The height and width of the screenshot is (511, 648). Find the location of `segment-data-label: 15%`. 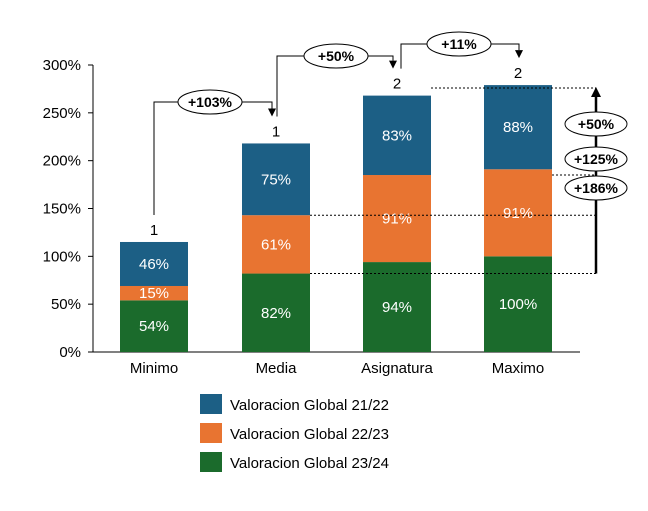

segment-data-label: 15% is located at coordinates (154, 293).